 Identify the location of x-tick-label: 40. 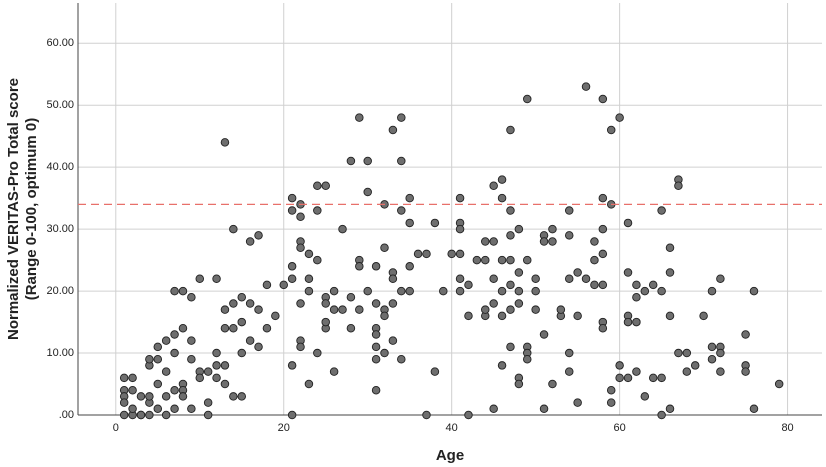
(452, 428).